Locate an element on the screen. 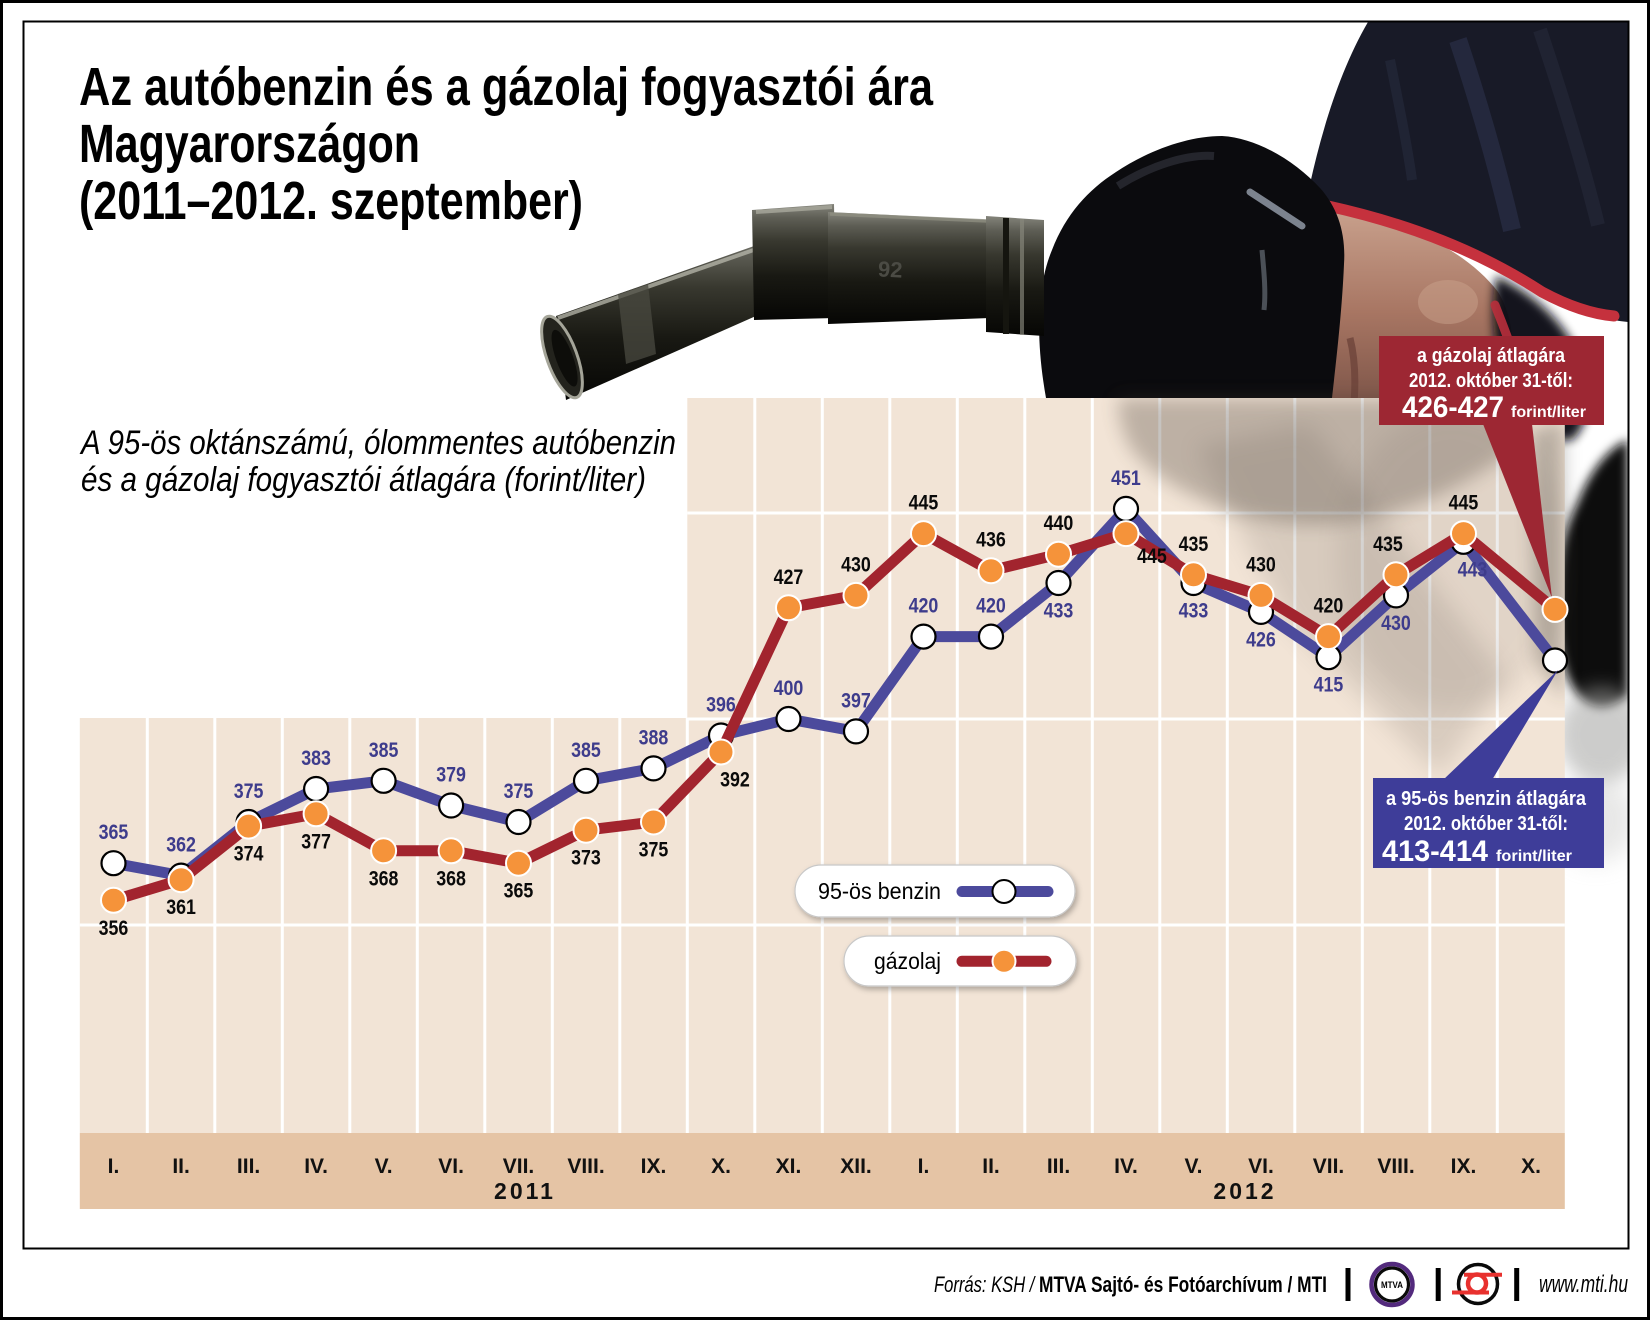  svg-text: 92 is located at coordinates (890, 269).